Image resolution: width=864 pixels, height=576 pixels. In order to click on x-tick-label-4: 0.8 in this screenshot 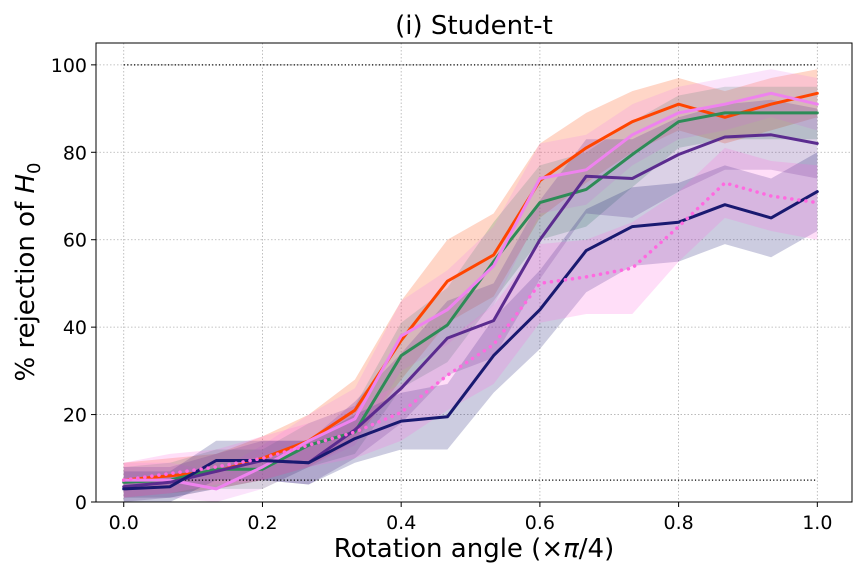, I will do `click(678, 523)`.